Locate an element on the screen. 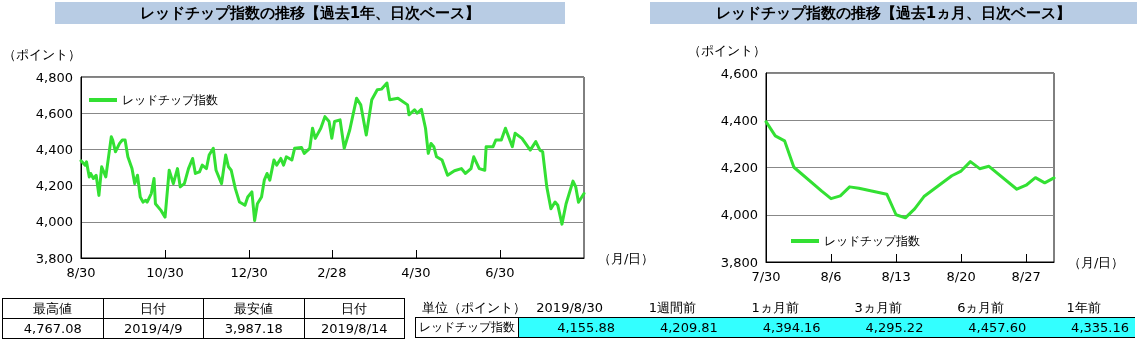 The height and width of the screenshot is (346, 1137). category-label: 6ヵ月前 is located at coordinates (981, 308).